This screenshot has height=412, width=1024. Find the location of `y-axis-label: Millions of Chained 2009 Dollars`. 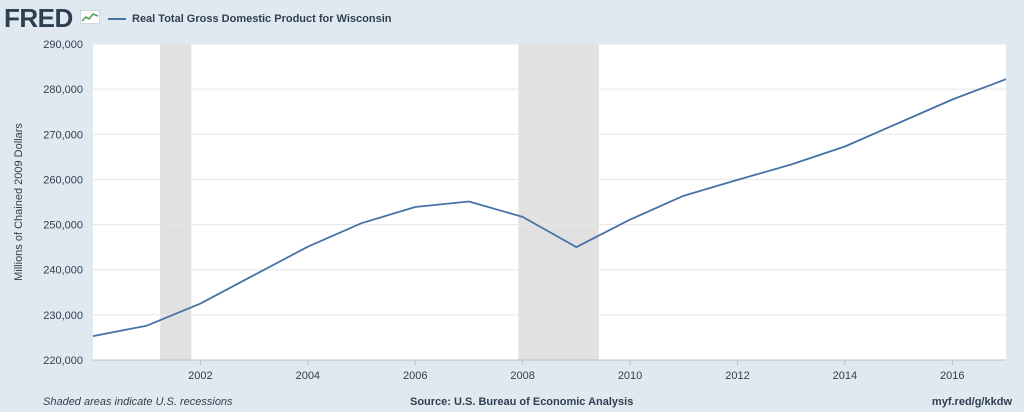

y-axis-label: Millions of Chained 2009 Dollars is located at coordinates (19, 202).